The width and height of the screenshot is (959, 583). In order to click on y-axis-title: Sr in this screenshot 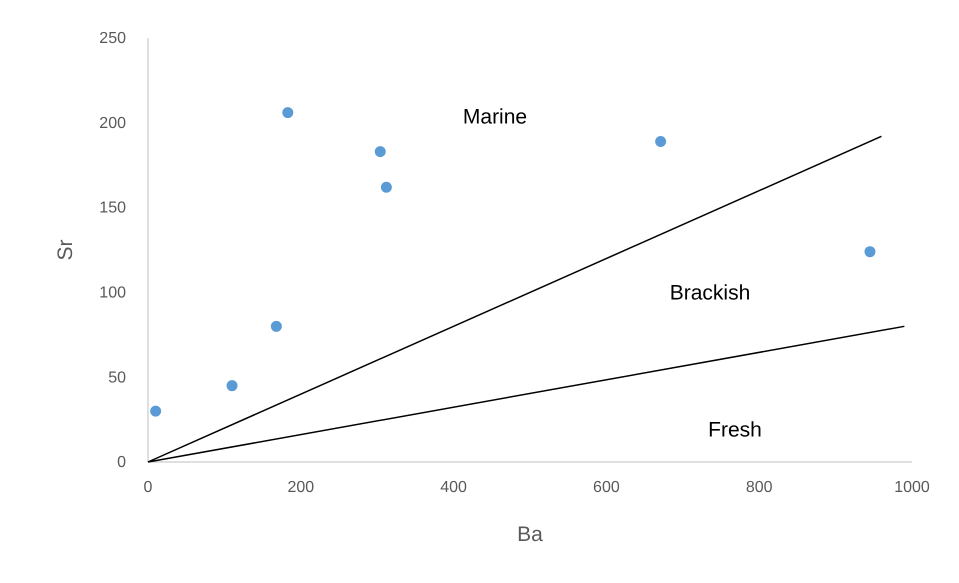, I will do `click(65, 249)`.